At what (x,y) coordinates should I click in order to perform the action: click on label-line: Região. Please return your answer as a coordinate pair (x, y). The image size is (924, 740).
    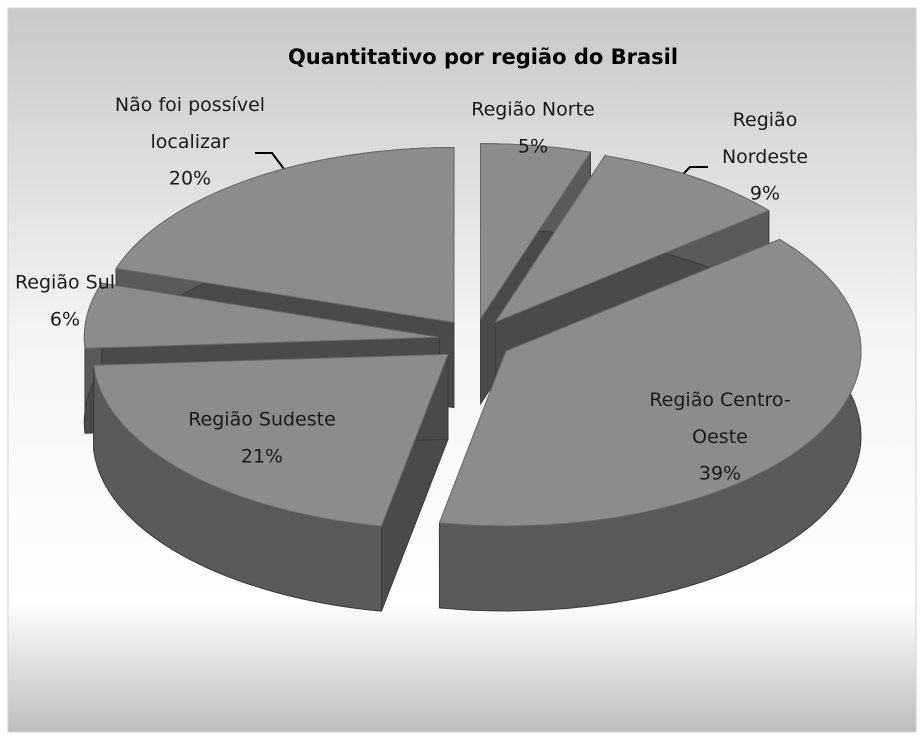
    Looking at the image, I should click on (765, 120).